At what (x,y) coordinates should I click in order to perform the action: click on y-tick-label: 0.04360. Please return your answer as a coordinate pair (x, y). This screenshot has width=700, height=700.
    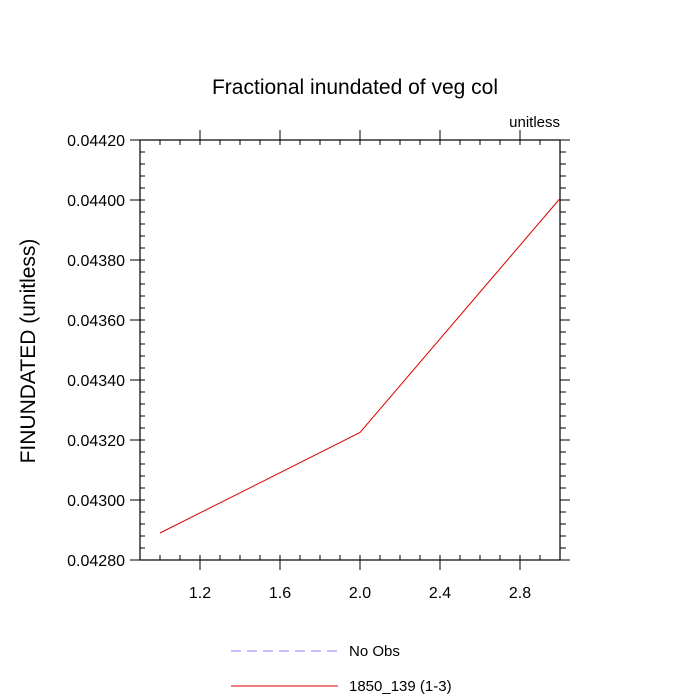
    Looking at the image, I should click on (96, 321).